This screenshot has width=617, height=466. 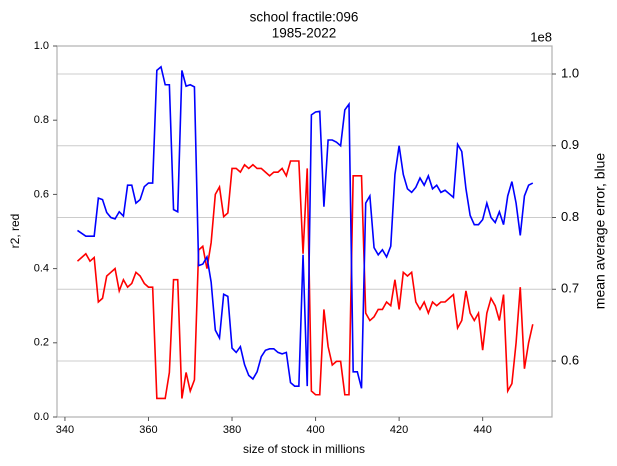 What do you see at coordinates (65, 430) in the screenshot?
I see `x-tick-label: 340` at bounding box center [65, 430].